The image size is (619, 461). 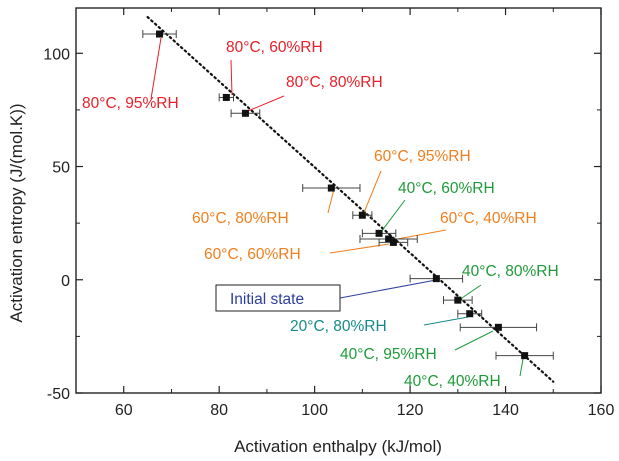 What do you see at coordinates (240, 218) in the screenshot?
I see `annotation-label: 60°C, 80%RH` at bounding box center [240, 218].